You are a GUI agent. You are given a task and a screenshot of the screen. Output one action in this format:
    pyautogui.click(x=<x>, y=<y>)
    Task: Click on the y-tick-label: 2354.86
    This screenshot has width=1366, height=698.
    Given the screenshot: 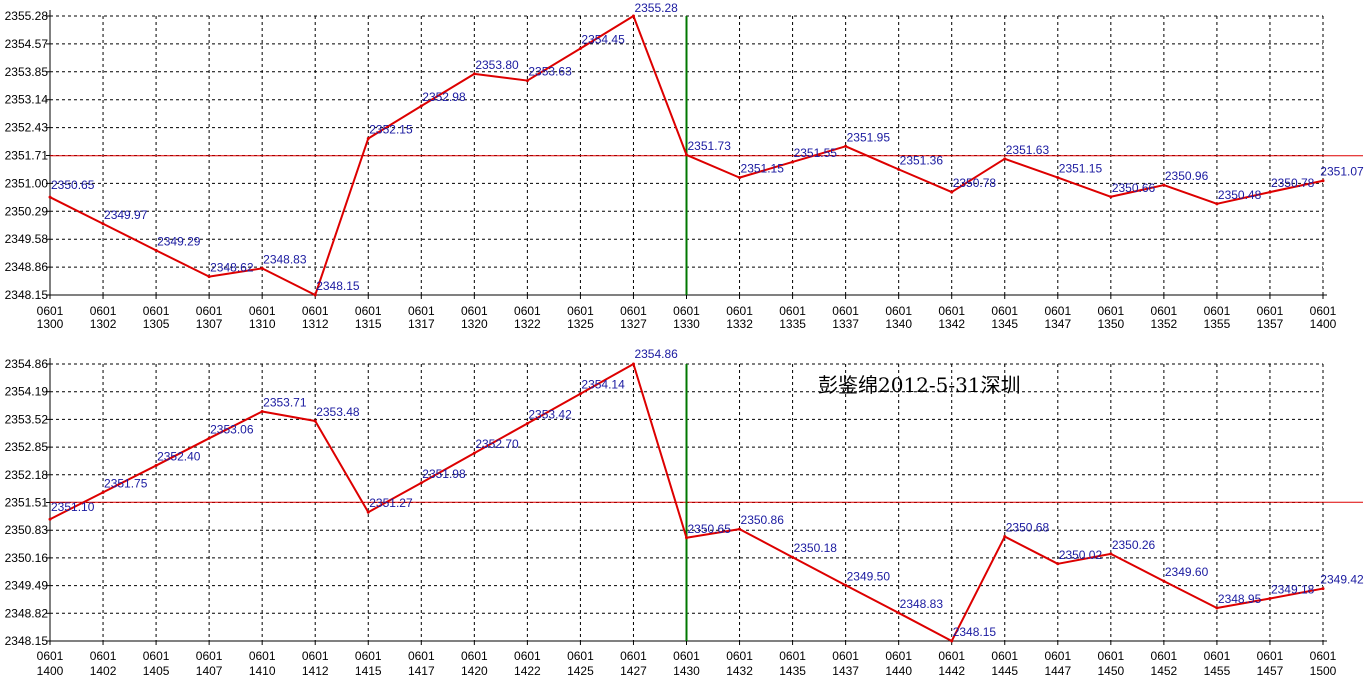 What is the action you would take?
    pyautogui.click(x=27, y=364)
    